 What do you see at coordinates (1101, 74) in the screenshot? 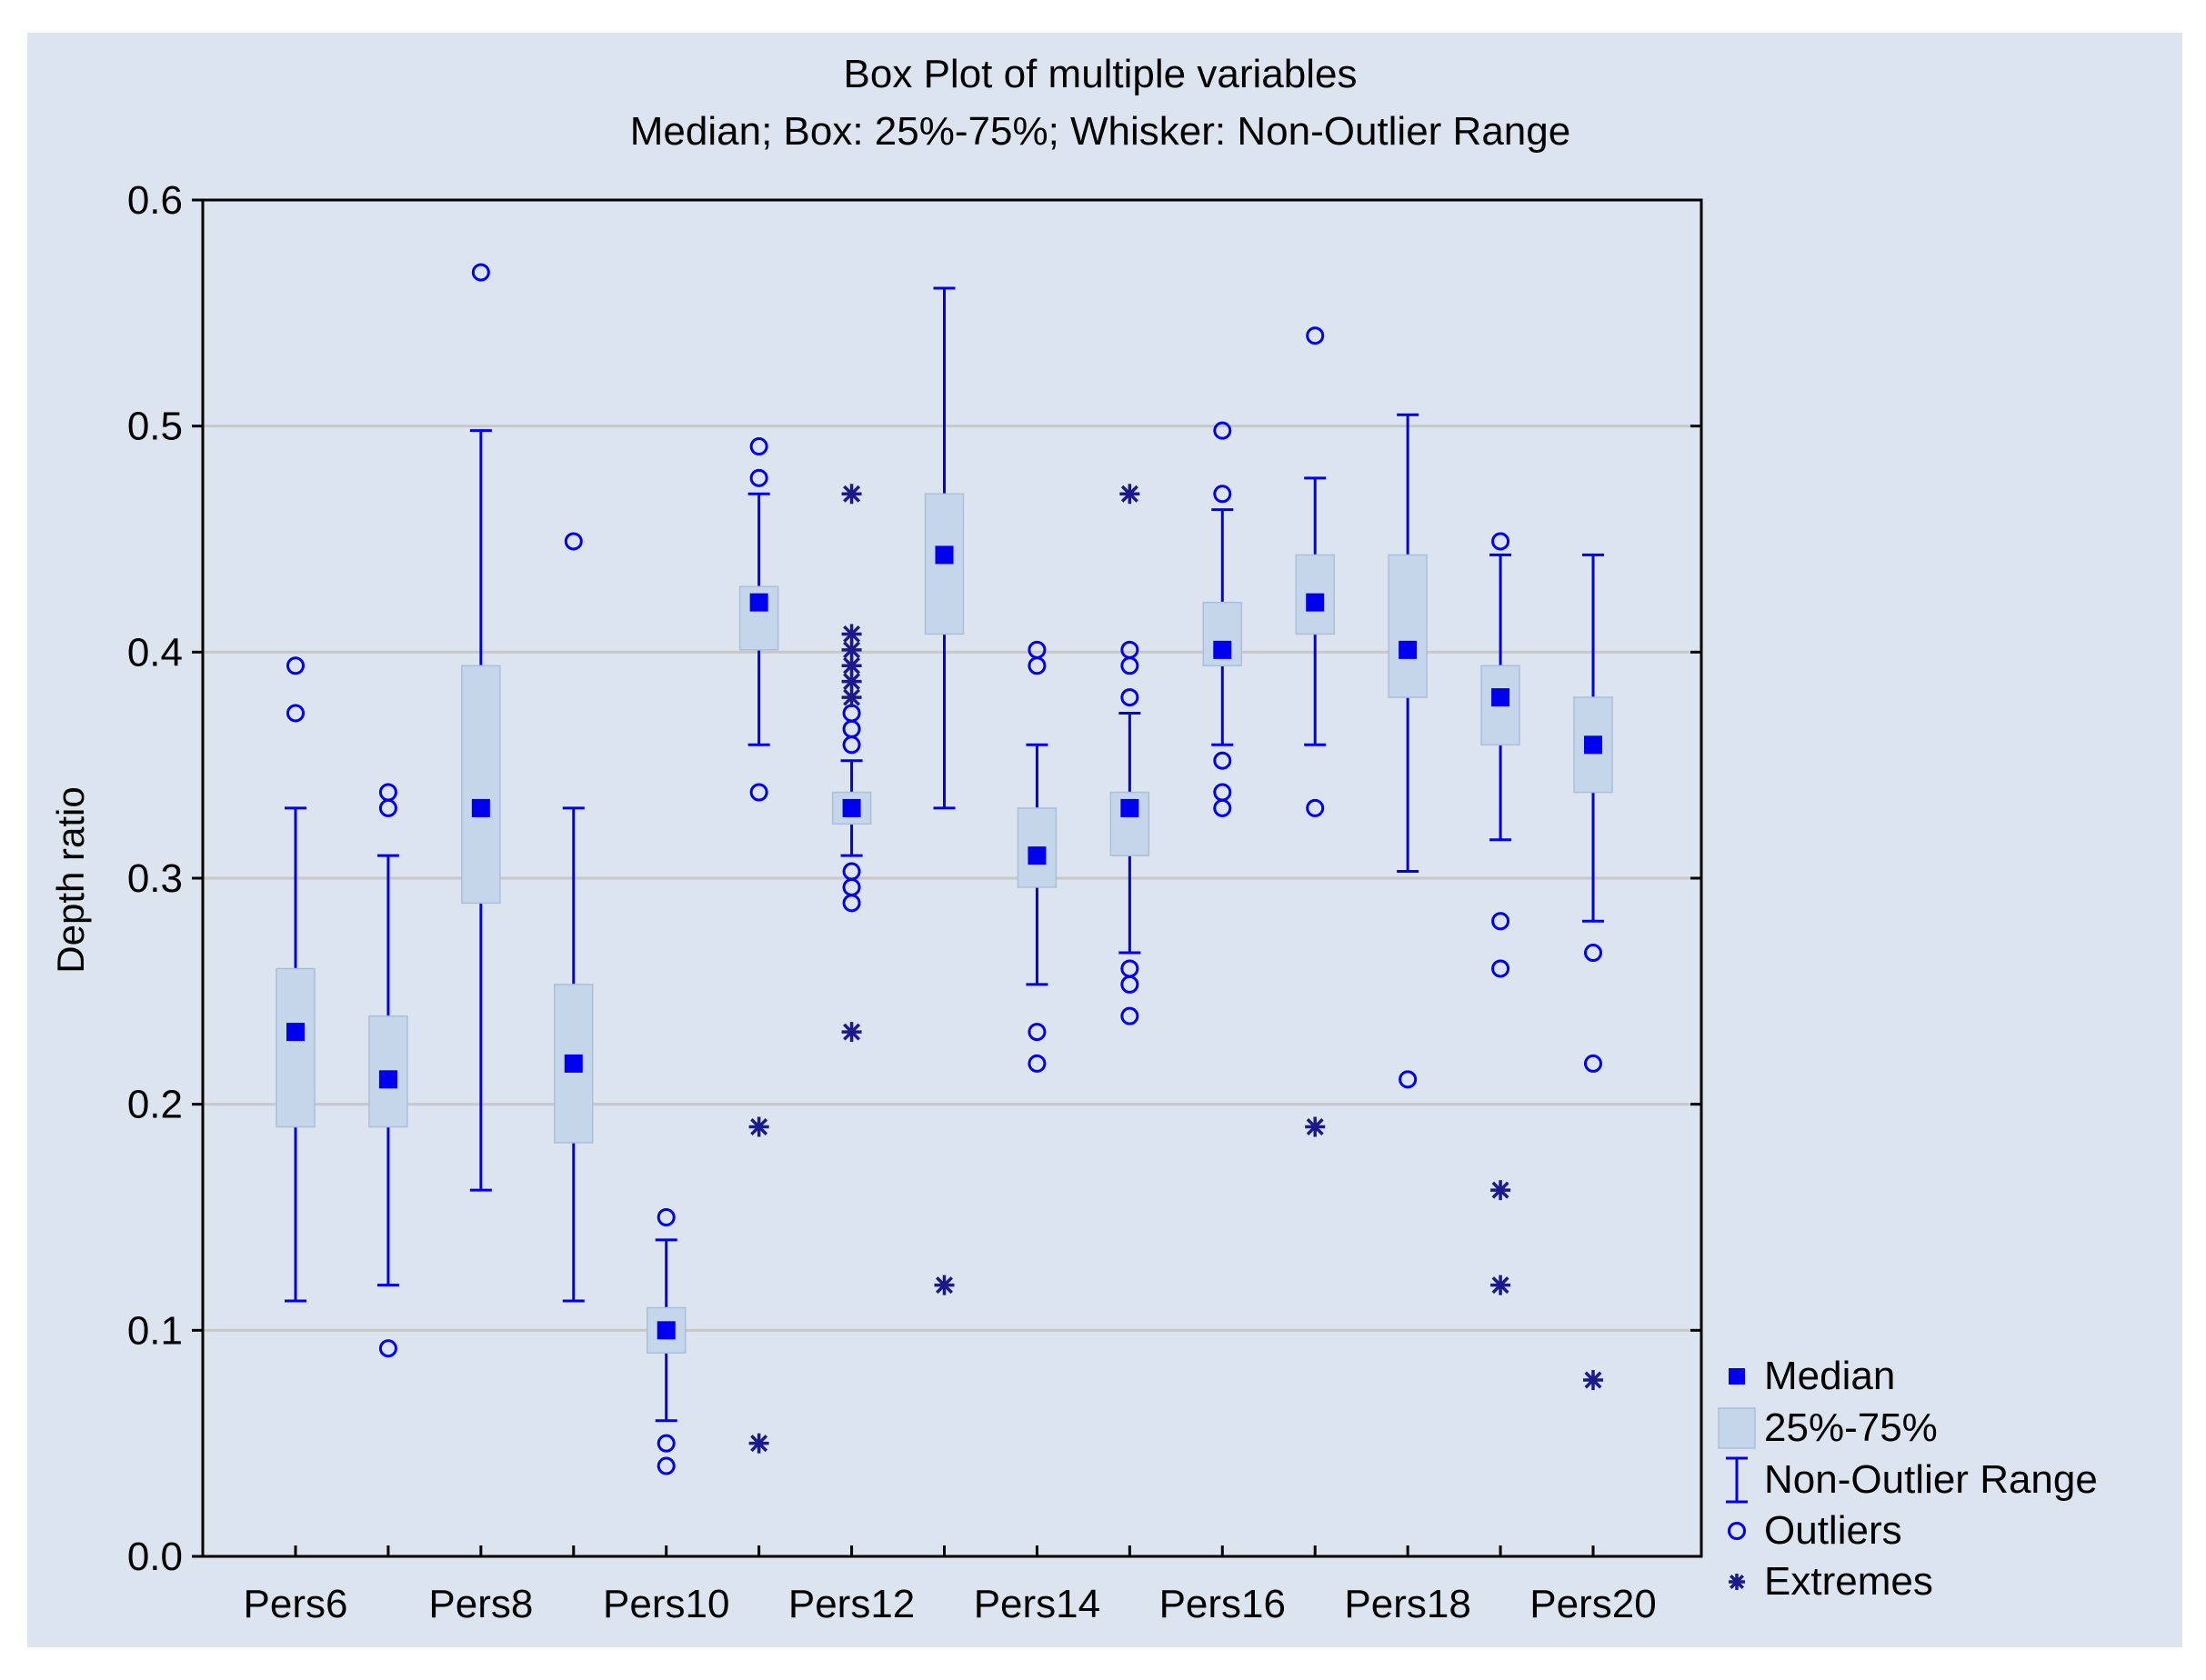
I see `chart-title: Box Plot of multiple variables` at bounding box center [1101, 74].